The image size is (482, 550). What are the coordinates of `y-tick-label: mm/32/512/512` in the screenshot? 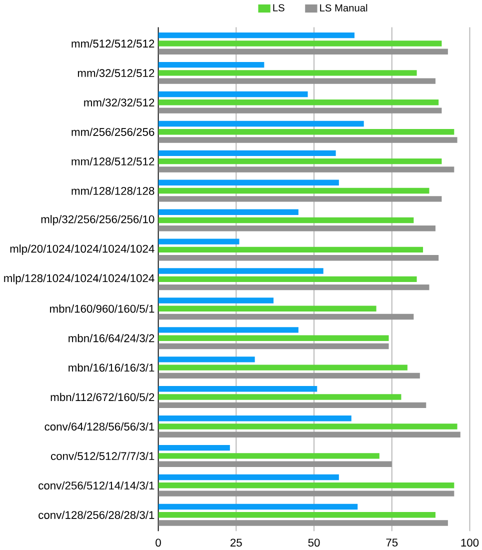 It's located at (116, 73).